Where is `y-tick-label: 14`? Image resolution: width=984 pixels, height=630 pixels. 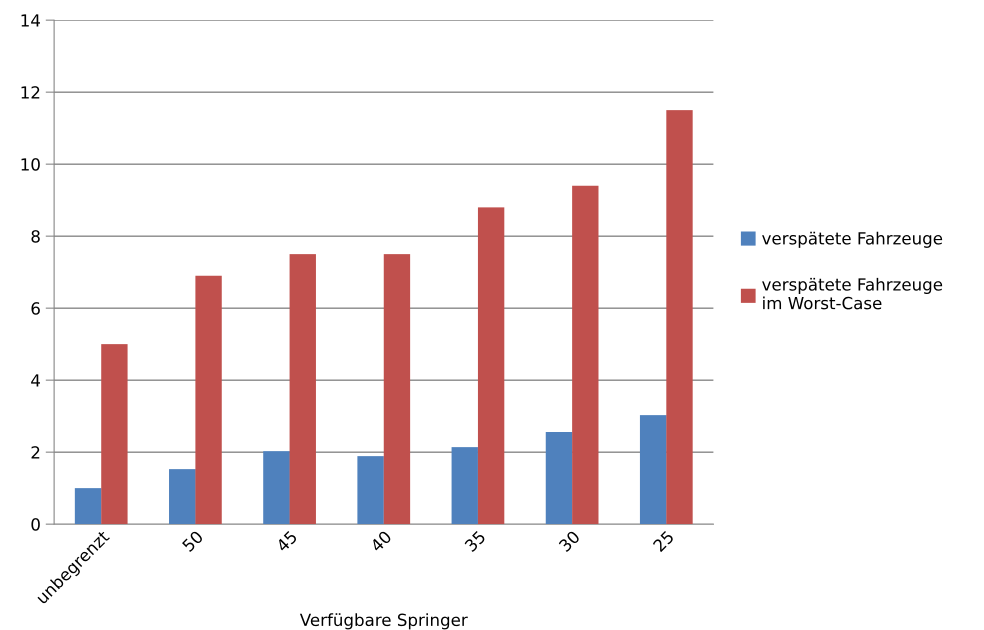
y-tick-label: 14 is located at coordinates (31, 20).